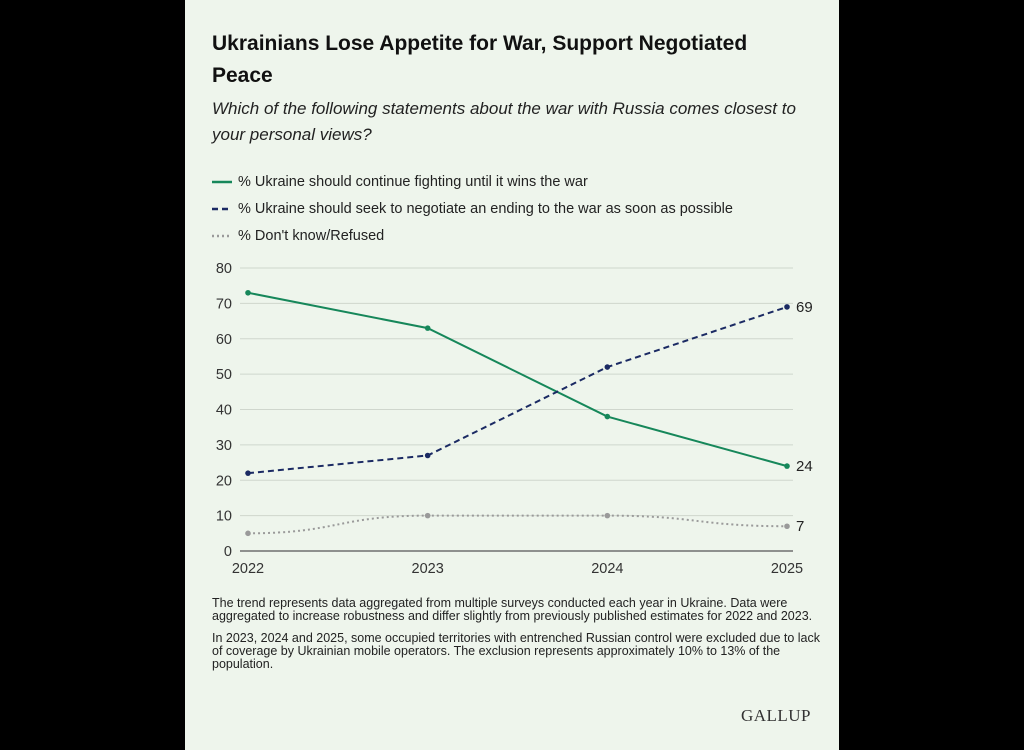 The width and height of the screenshot is (1024, 750). What do you see at coordinates (222, 235) in the screenshot?
I see `legend-swatch-dotted` at bounding box center [222, 235].